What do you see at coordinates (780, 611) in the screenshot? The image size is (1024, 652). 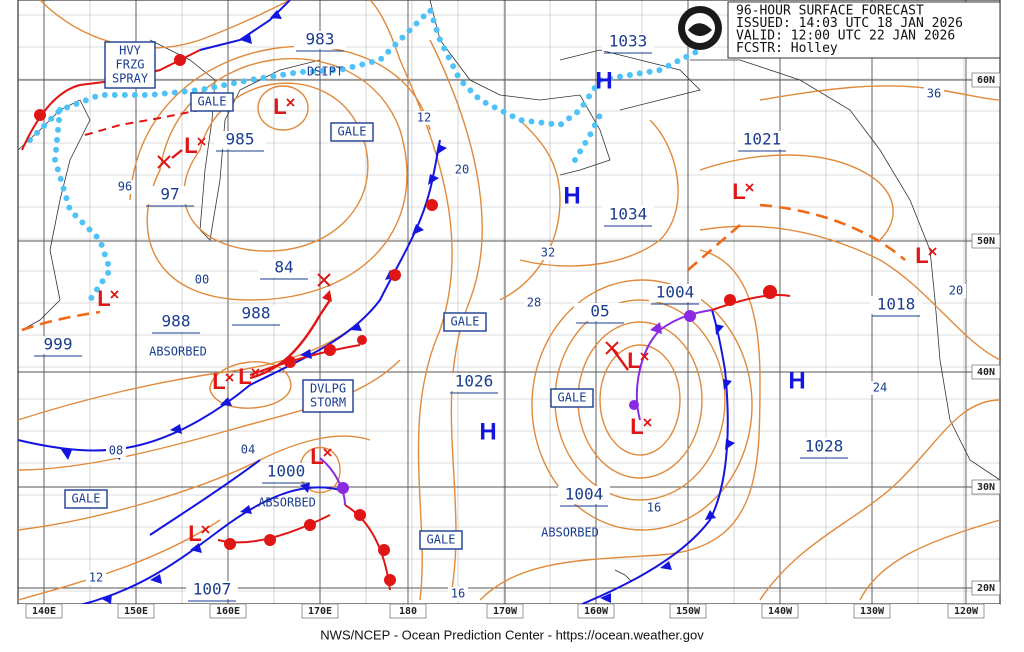 I see `lon-label: 140W` at bounding box center [780, 611].